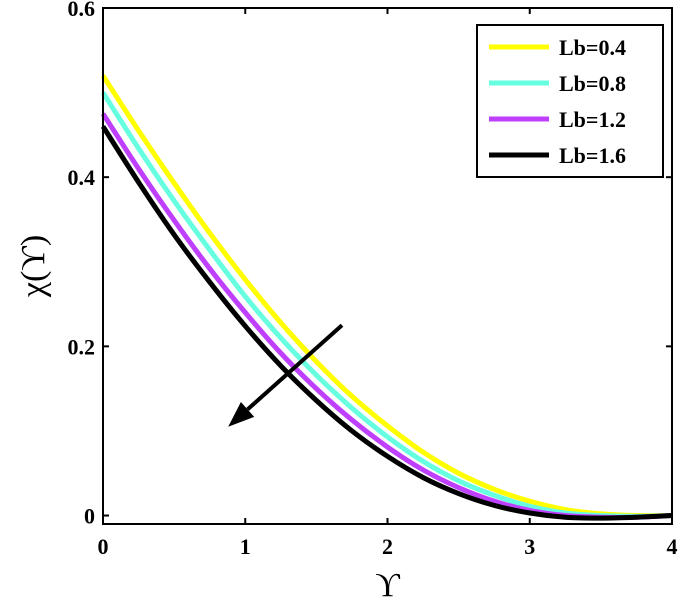 This screenshot has width=685, height=604. I want to click on arrow-shaft, so click(295, 367).